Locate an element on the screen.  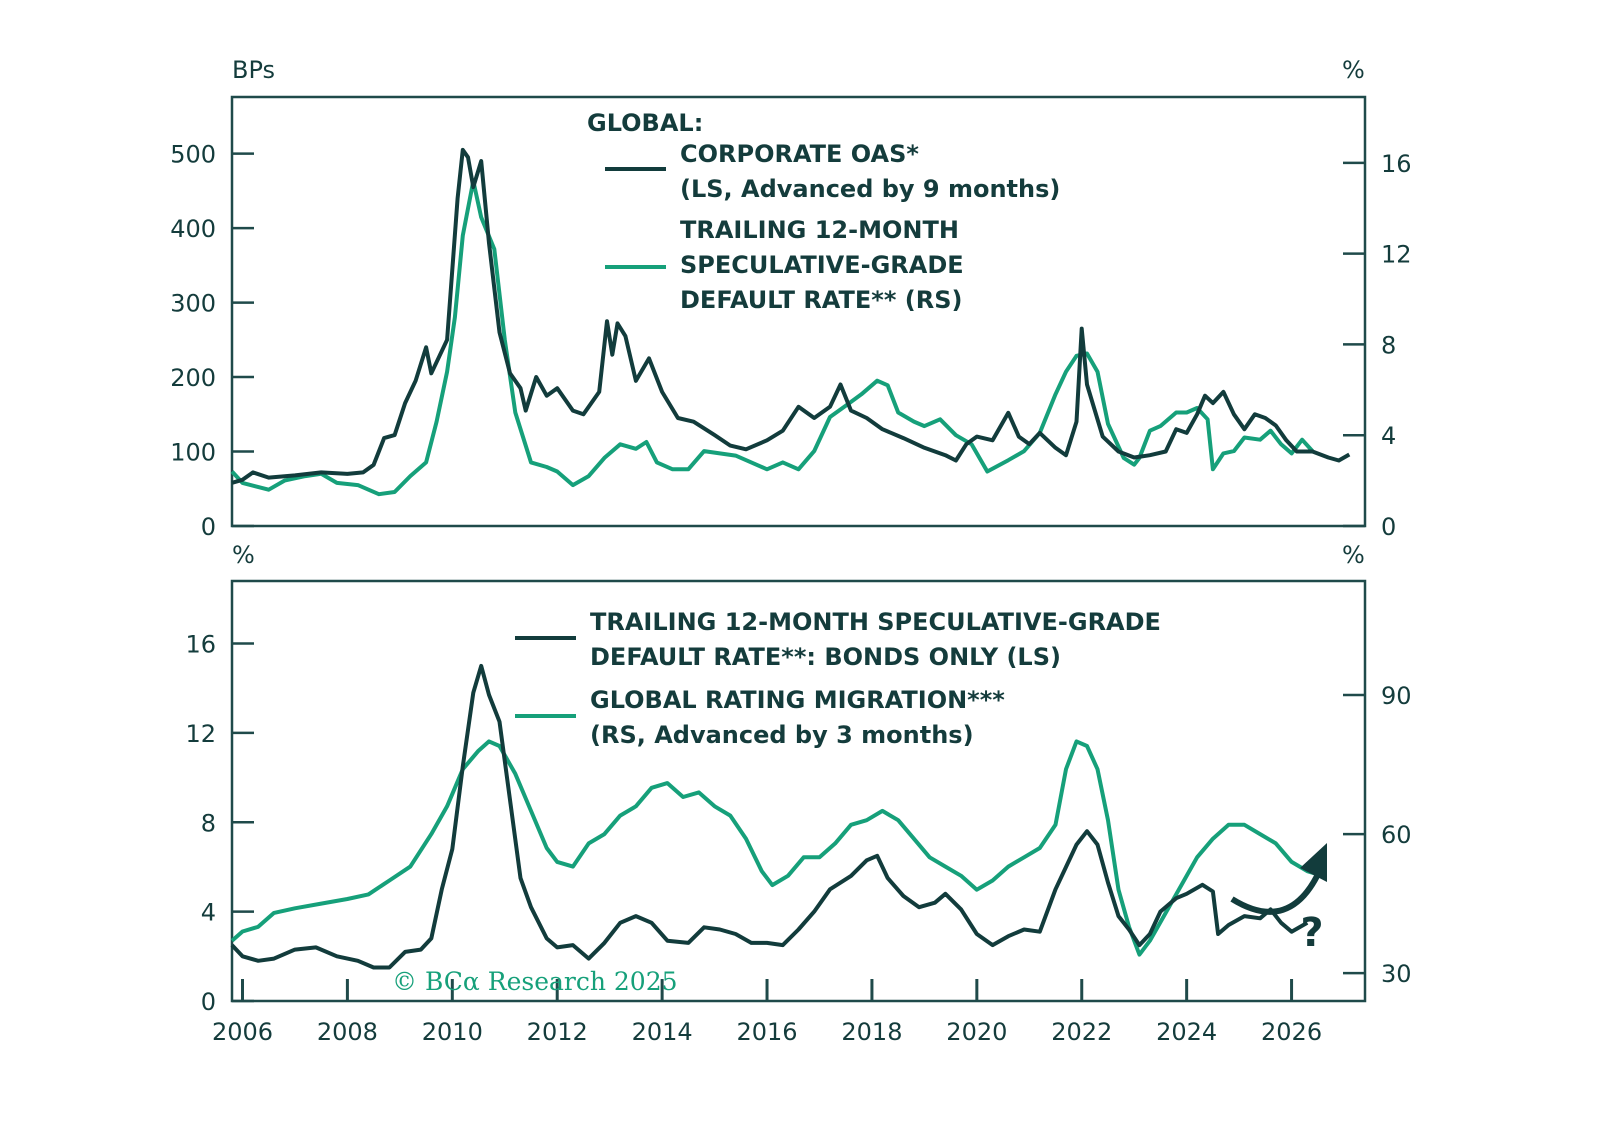
right-tick-label: 60 is located at coordinates (1396, 835).